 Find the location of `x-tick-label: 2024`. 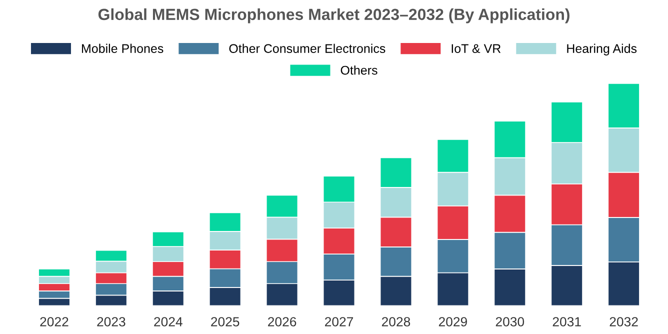

x-tick-label: 2024 is located at coordinates (168, 321).